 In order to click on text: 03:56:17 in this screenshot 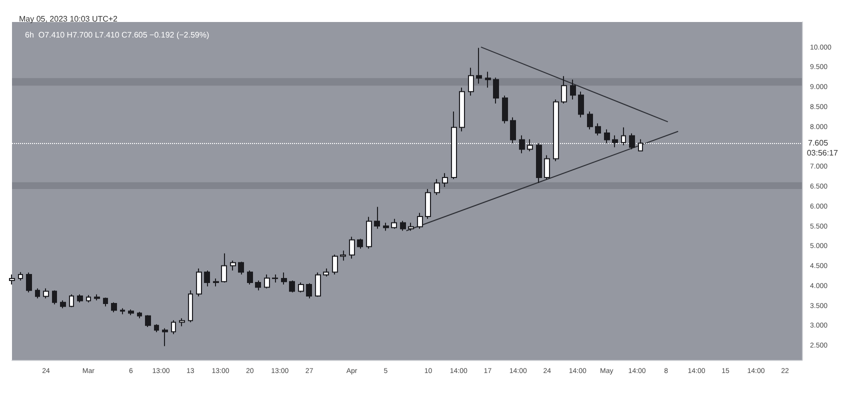, I will do `click(822, 153)`.